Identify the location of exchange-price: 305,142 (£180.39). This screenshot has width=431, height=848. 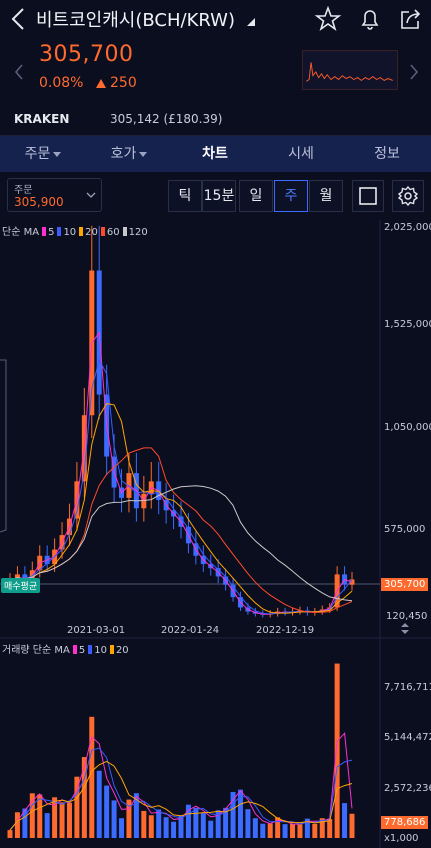
(166, 119).